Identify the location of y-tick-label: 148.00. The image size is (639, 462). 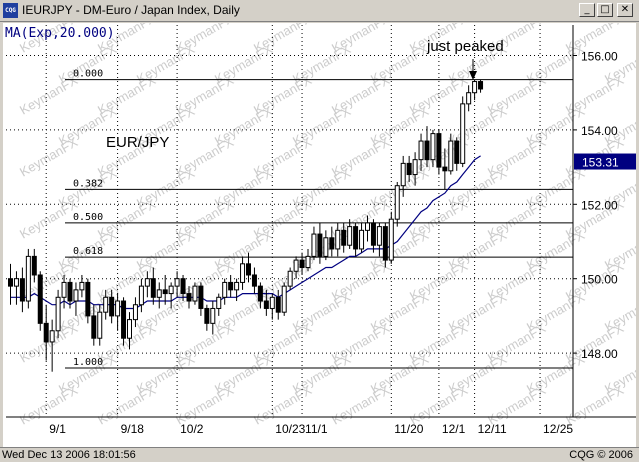
(599, 354).